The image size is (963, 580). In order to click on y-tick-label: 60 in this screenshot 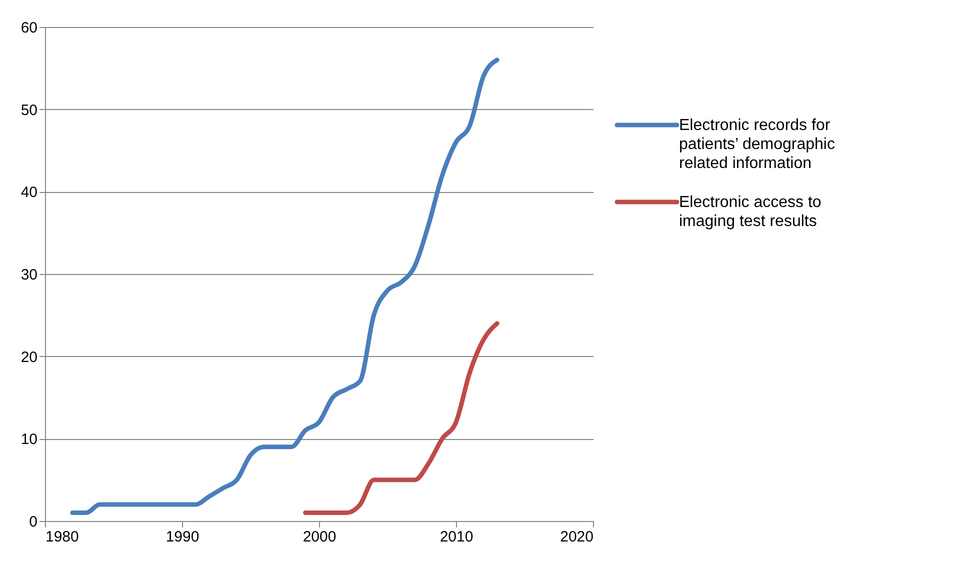, I will do `click(29, 28)`.